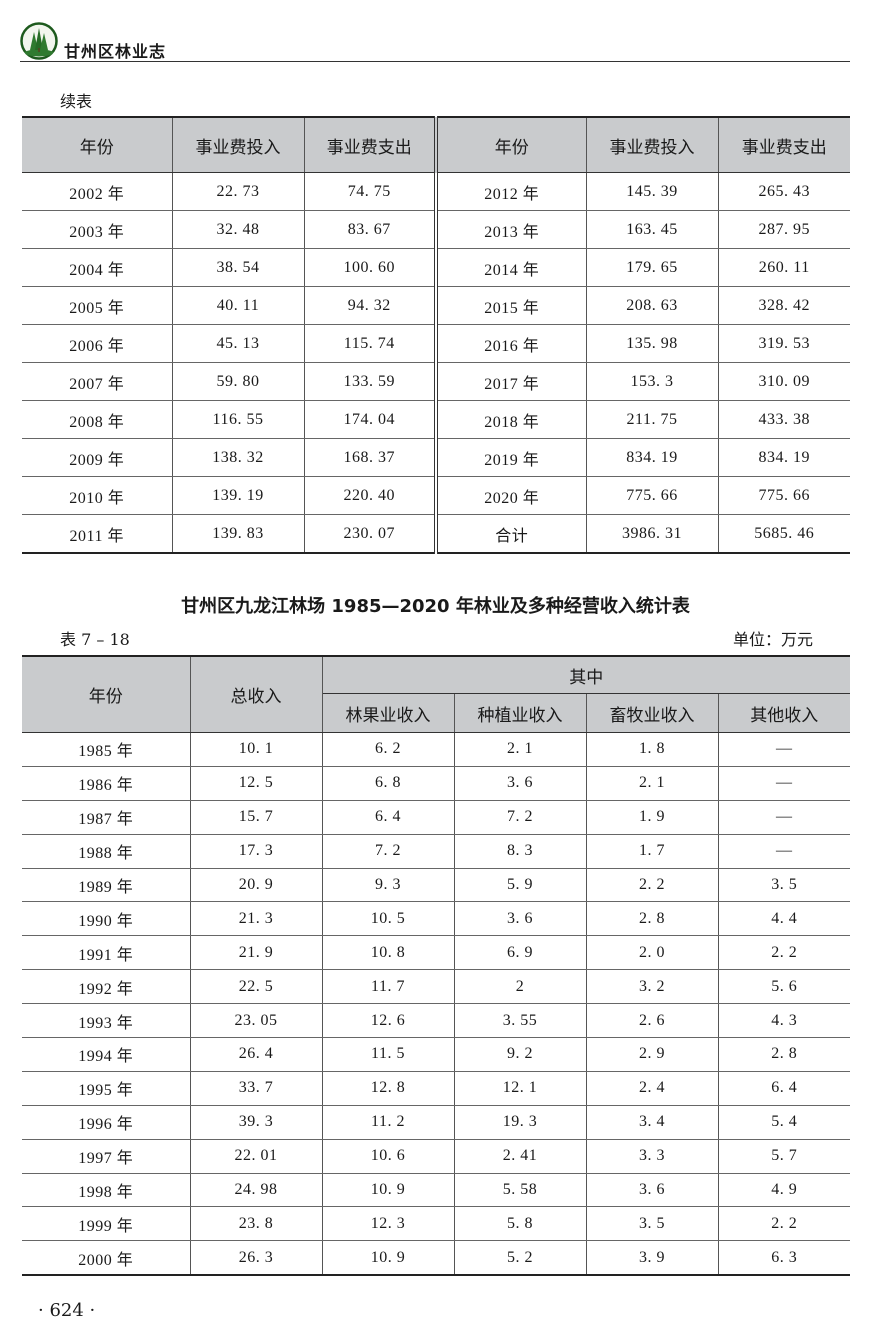 The width and height of the screenshot is (871, 1343). What do you see at coordinates (106, 1190) in the screenshot?
I see `table-cell: 1998 年` at bounding box center [106, 1190].